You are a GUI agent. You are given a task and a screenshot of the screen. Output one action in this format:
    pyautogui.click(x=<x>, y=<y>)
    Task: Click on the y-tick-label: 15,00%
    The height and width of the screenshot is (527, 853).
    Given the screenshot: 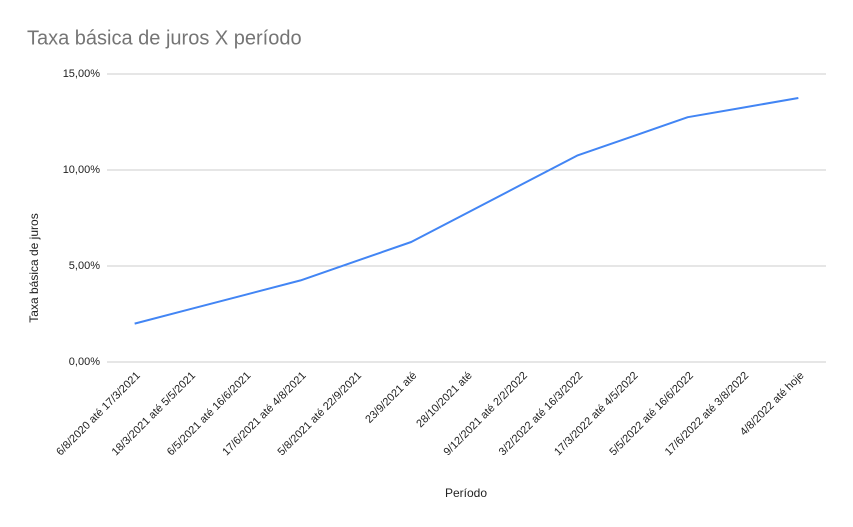 What is the action you would take?
    pyautogui.click(x=82, y=74)
    